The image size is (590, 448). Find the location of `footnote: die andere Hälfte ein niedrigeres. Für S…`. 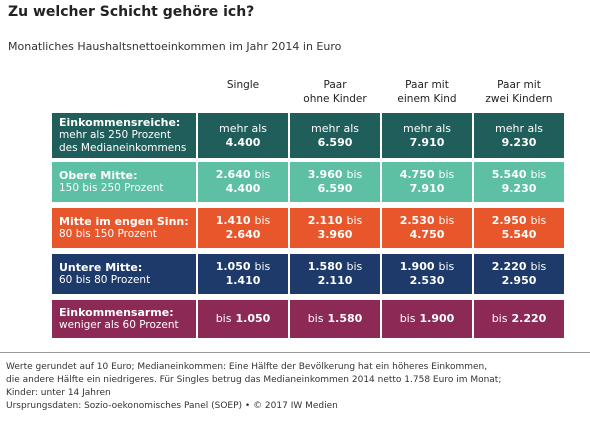

footnote: die andere Hälfte ein niedrigeres. Für S… is located at coordinates (254, 380).